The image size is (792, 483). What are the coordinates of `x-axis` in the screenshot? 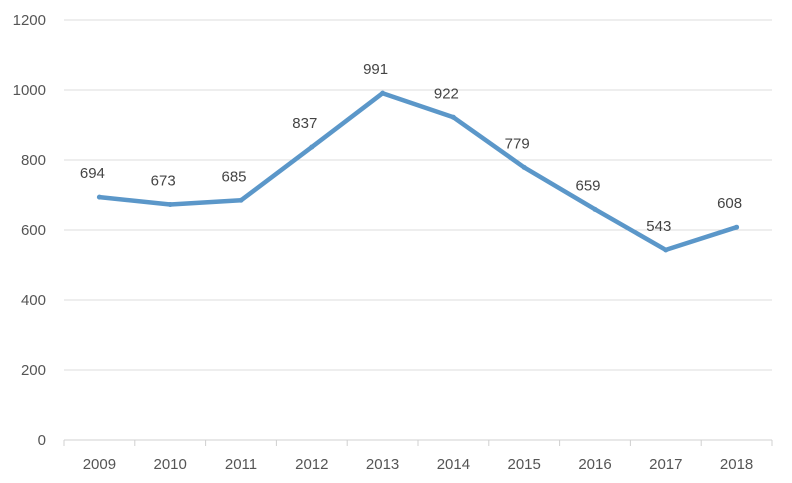 It's located at (418, 442).